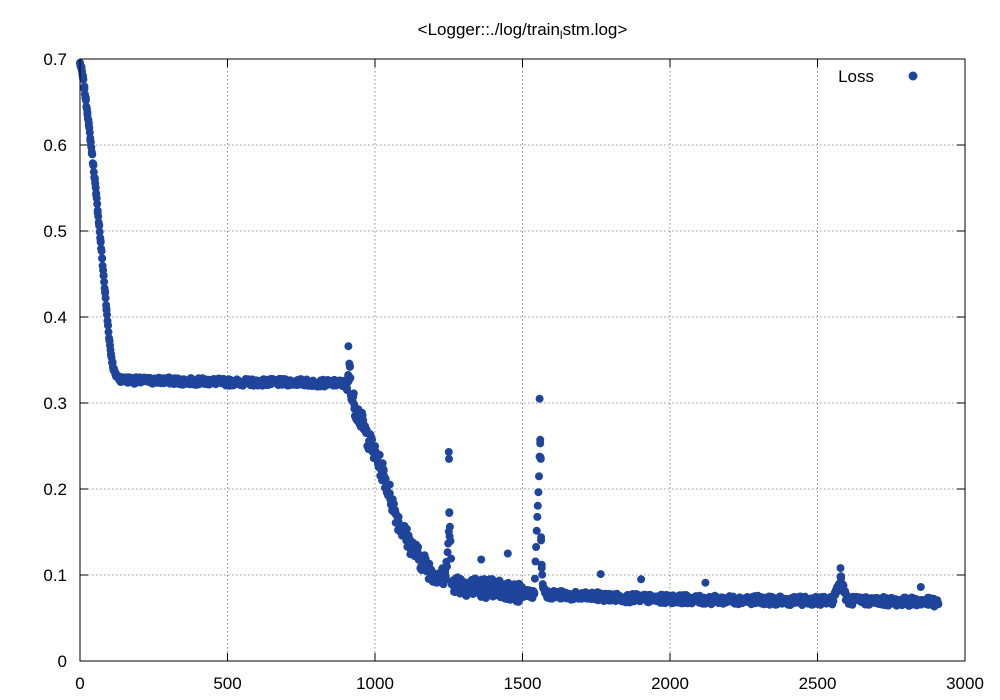 This screenshot has width=1000, height=700. Describe the element at coordinates (55, 403) in the screenshot. I see `y-tick-label: 0.3` at that location.